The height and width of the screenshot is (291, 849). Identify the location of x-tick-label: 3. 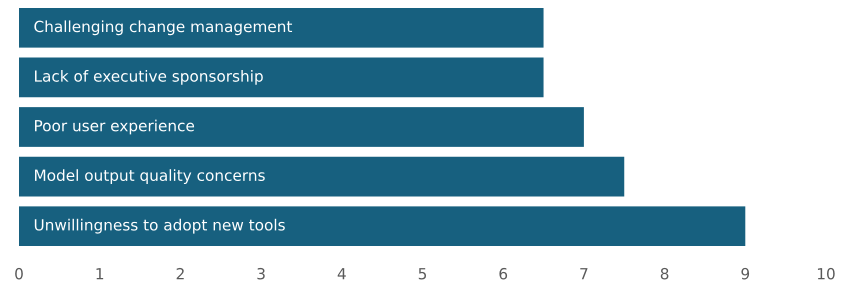
(261, 274).